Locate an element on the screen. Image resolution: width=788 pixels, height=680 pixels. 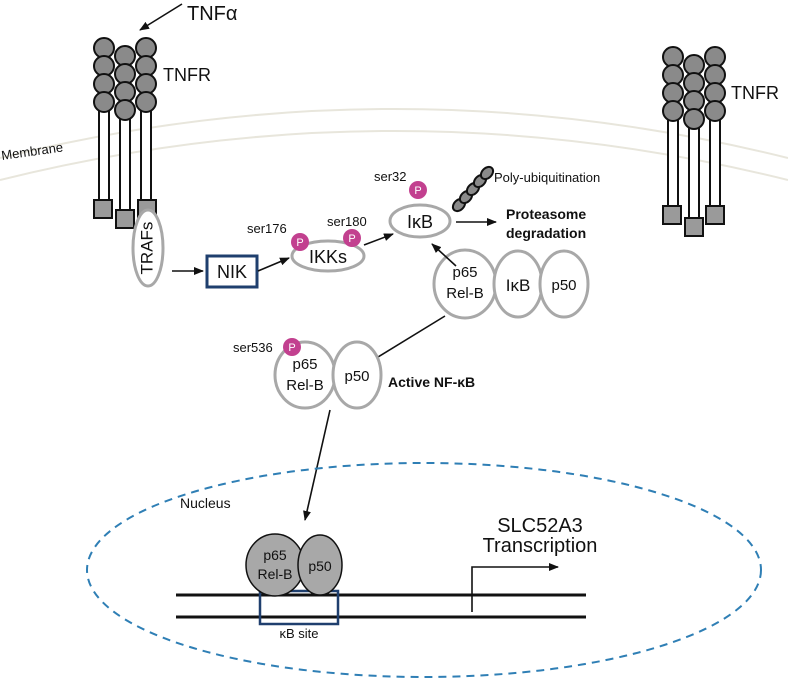
transcription-arrow is located at coordinates (515, 587).